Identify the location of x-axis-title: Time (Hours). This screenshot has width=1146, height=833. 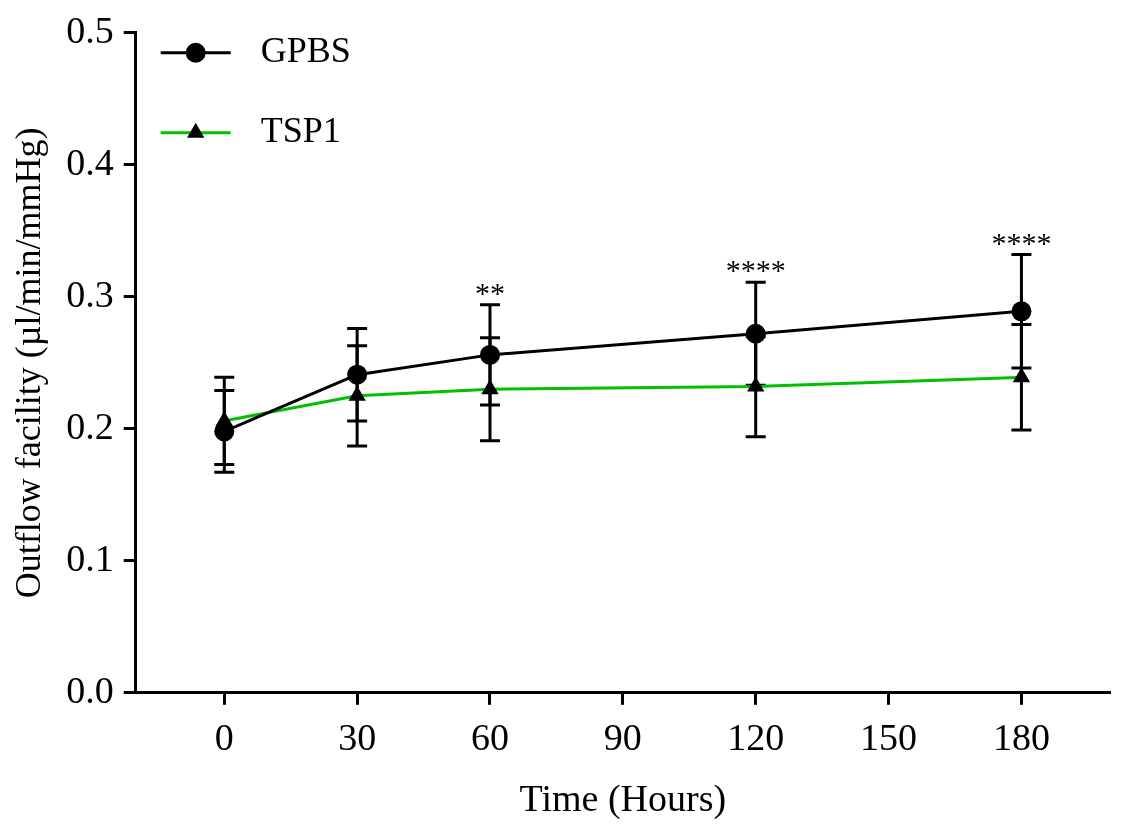
(623, 799).